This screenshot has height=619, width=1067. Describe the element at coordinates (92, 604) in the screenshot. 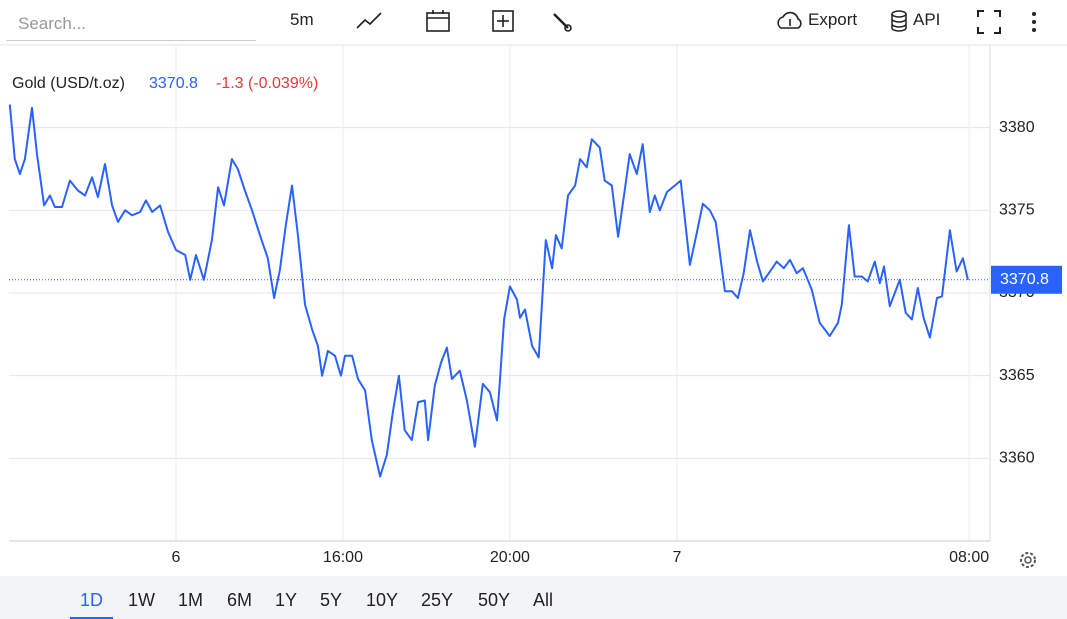

I see `range-button: 1D` at that location.